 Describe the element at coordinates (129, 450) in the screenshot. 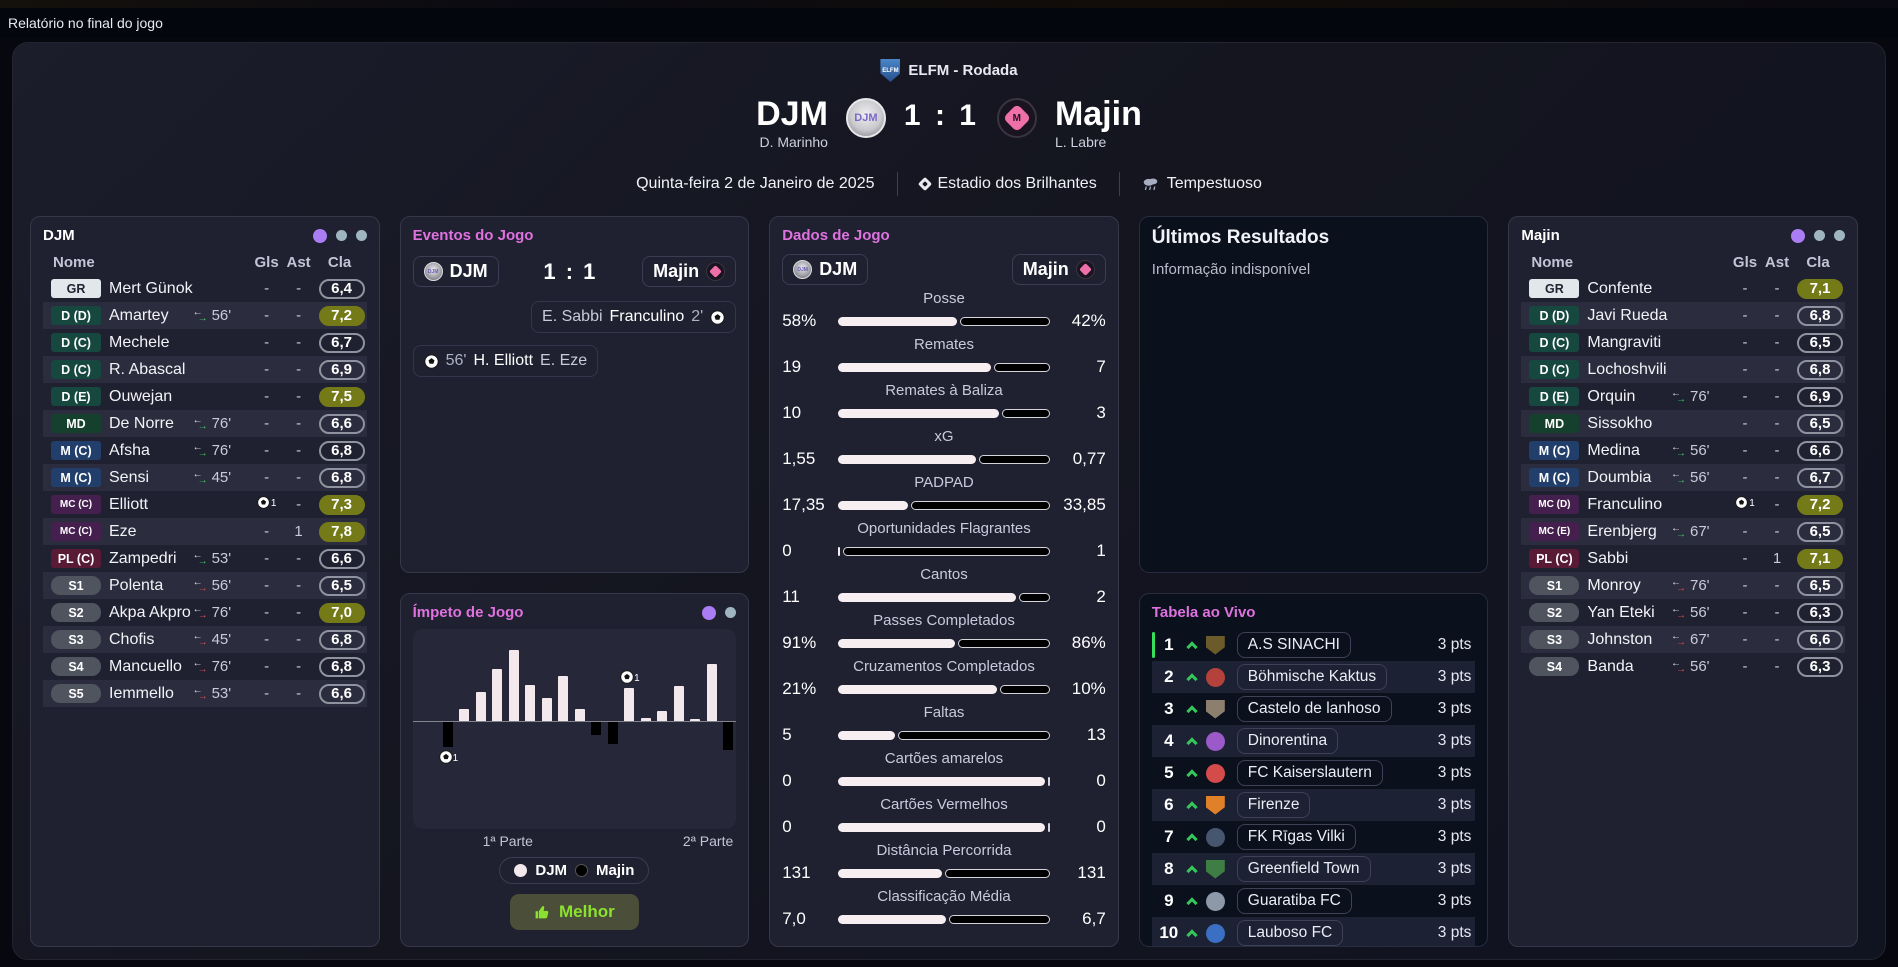

I see `player-name: Afsha` at that location.